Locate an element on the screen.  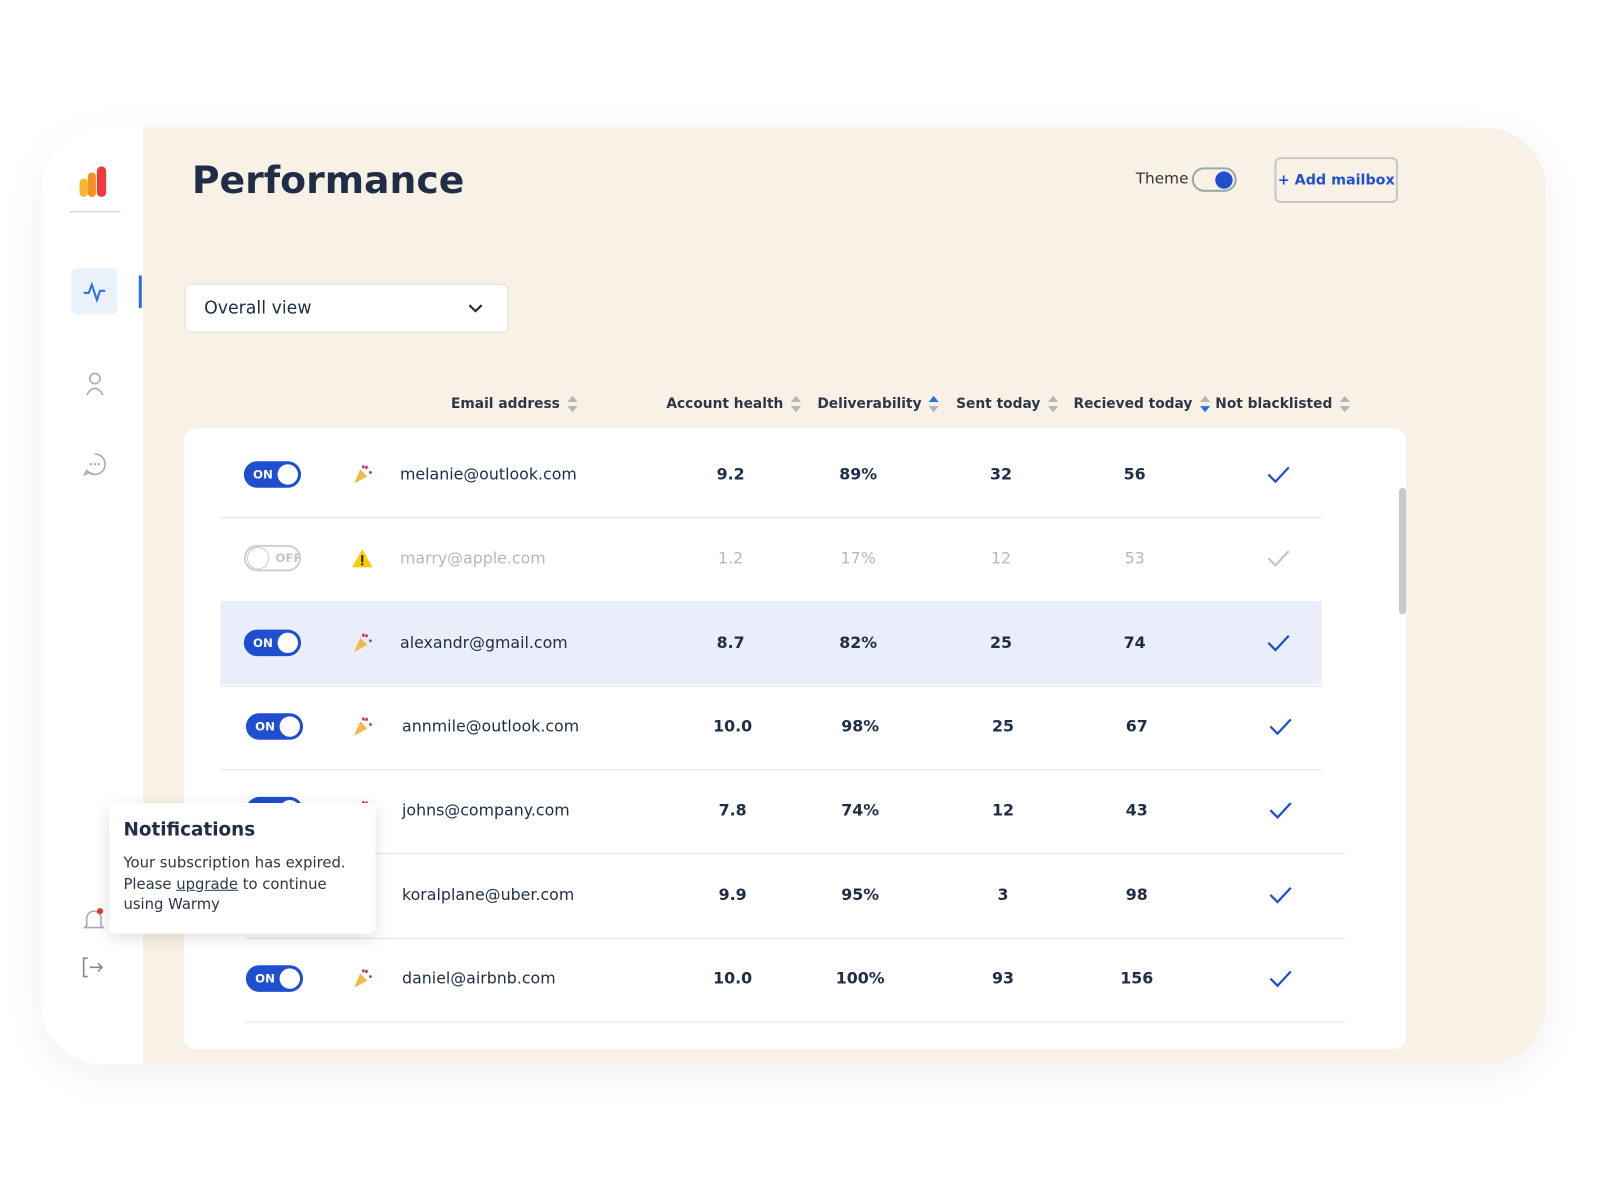
status-warning-icon is located at coordinates (362, 558).